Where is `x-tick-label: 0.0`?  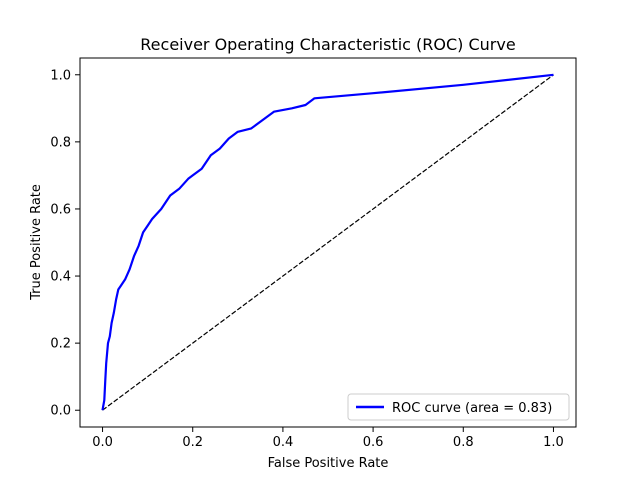
x-tick-label: 0.0 is located at coordinates (102, 442).